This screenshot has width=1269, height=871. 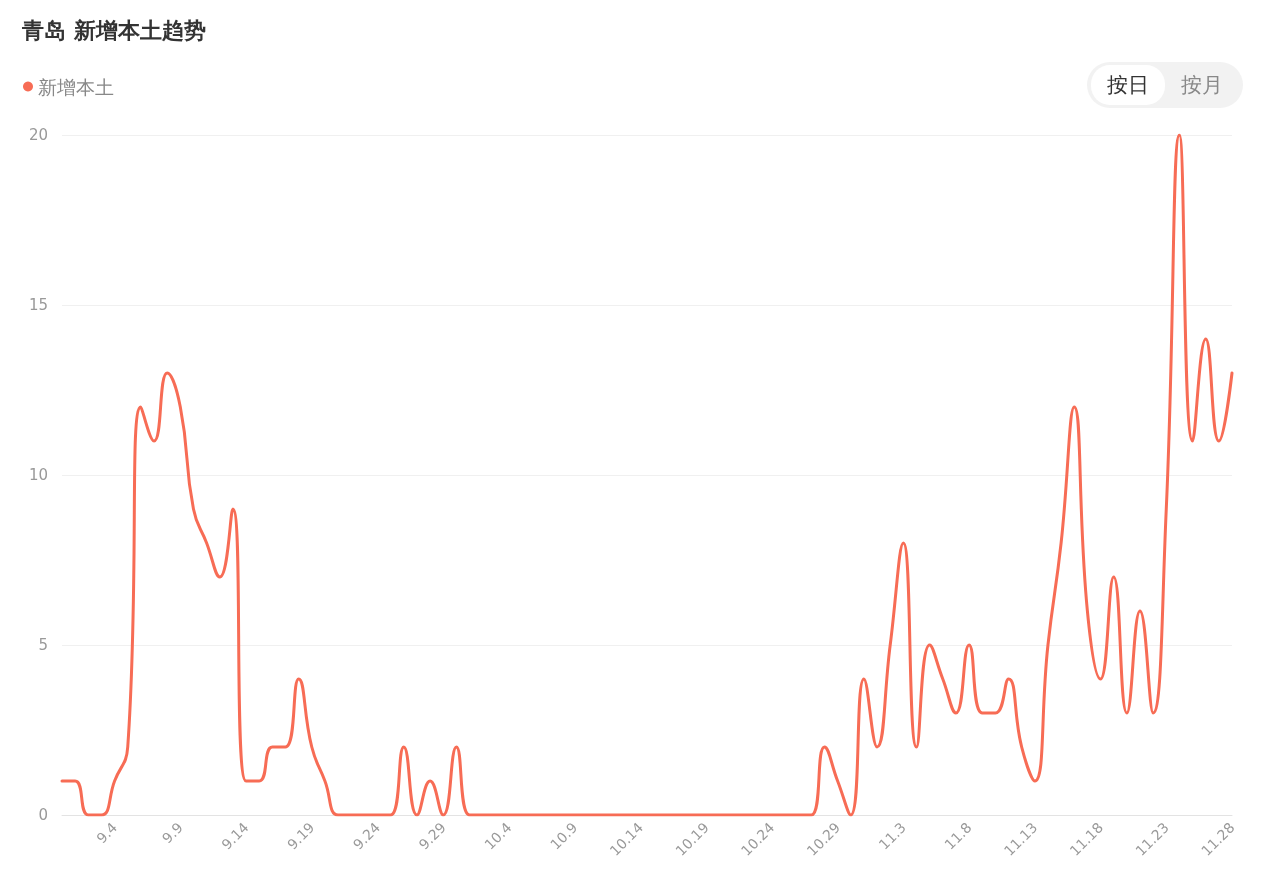 I want to click on y-tick-label: 10, so click(x=38, y=475).